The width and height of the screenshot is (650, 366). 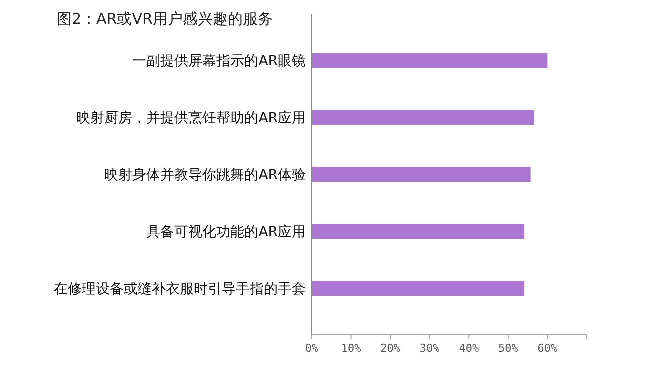 What do you see at coordinates (390, 348) in the screenshot?
I see `x-tick-label: 20%` at bounding box center [390, 348].